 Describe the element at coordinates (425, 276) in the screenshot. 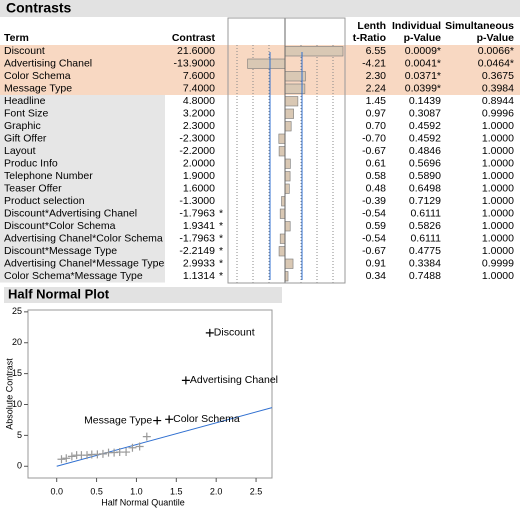

I see `p-individual: 0.7488` at that location.